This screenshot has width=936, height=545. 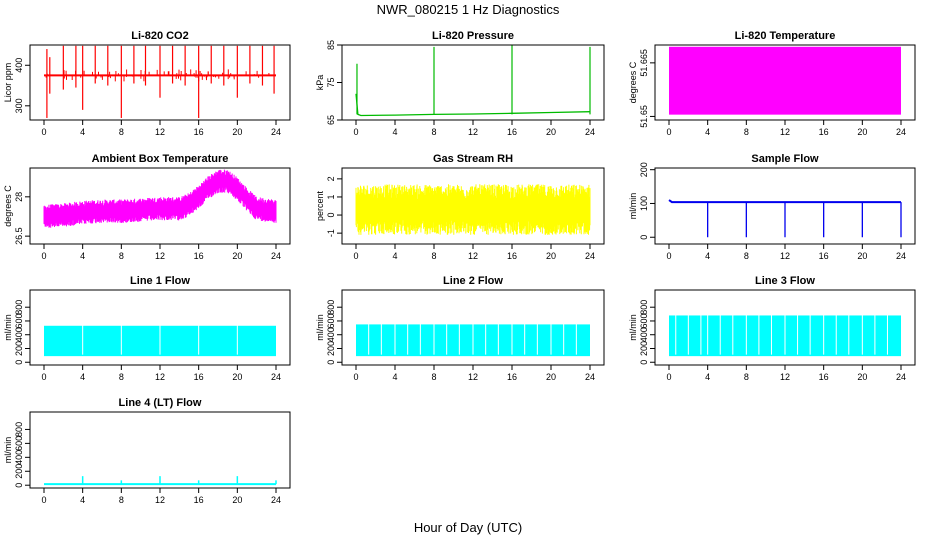 What do you see at coordinates (331, 82) in the screenshot?
I see `y-tick-label: 75` at bounding box center [331, 82].